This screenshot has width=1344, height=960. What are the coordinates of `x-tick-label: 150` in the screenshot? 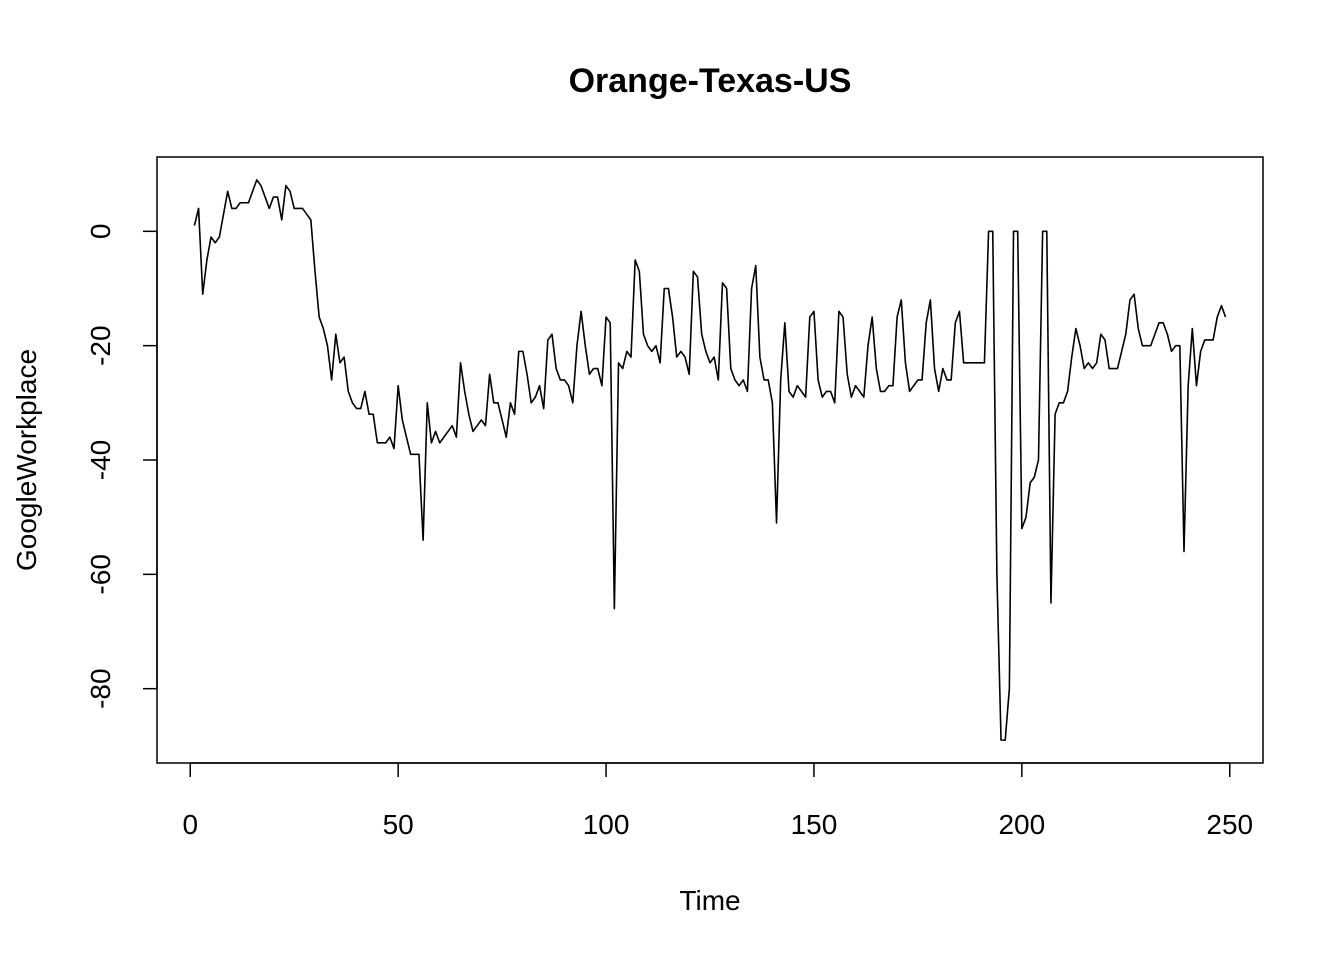 It's located at (814, 824).